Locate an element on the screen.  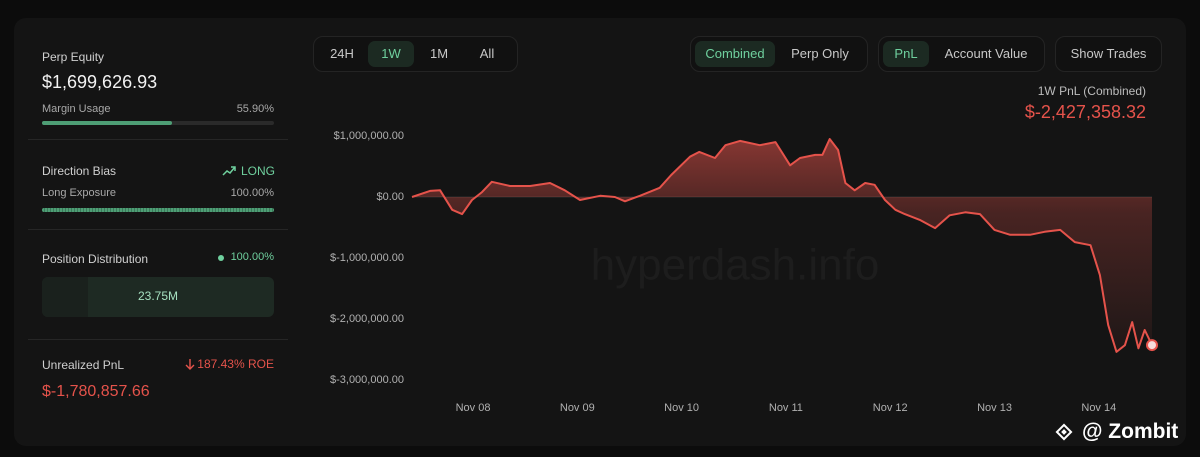
long-exposure-label: Long Exposure is located at coordinates (79, 193).